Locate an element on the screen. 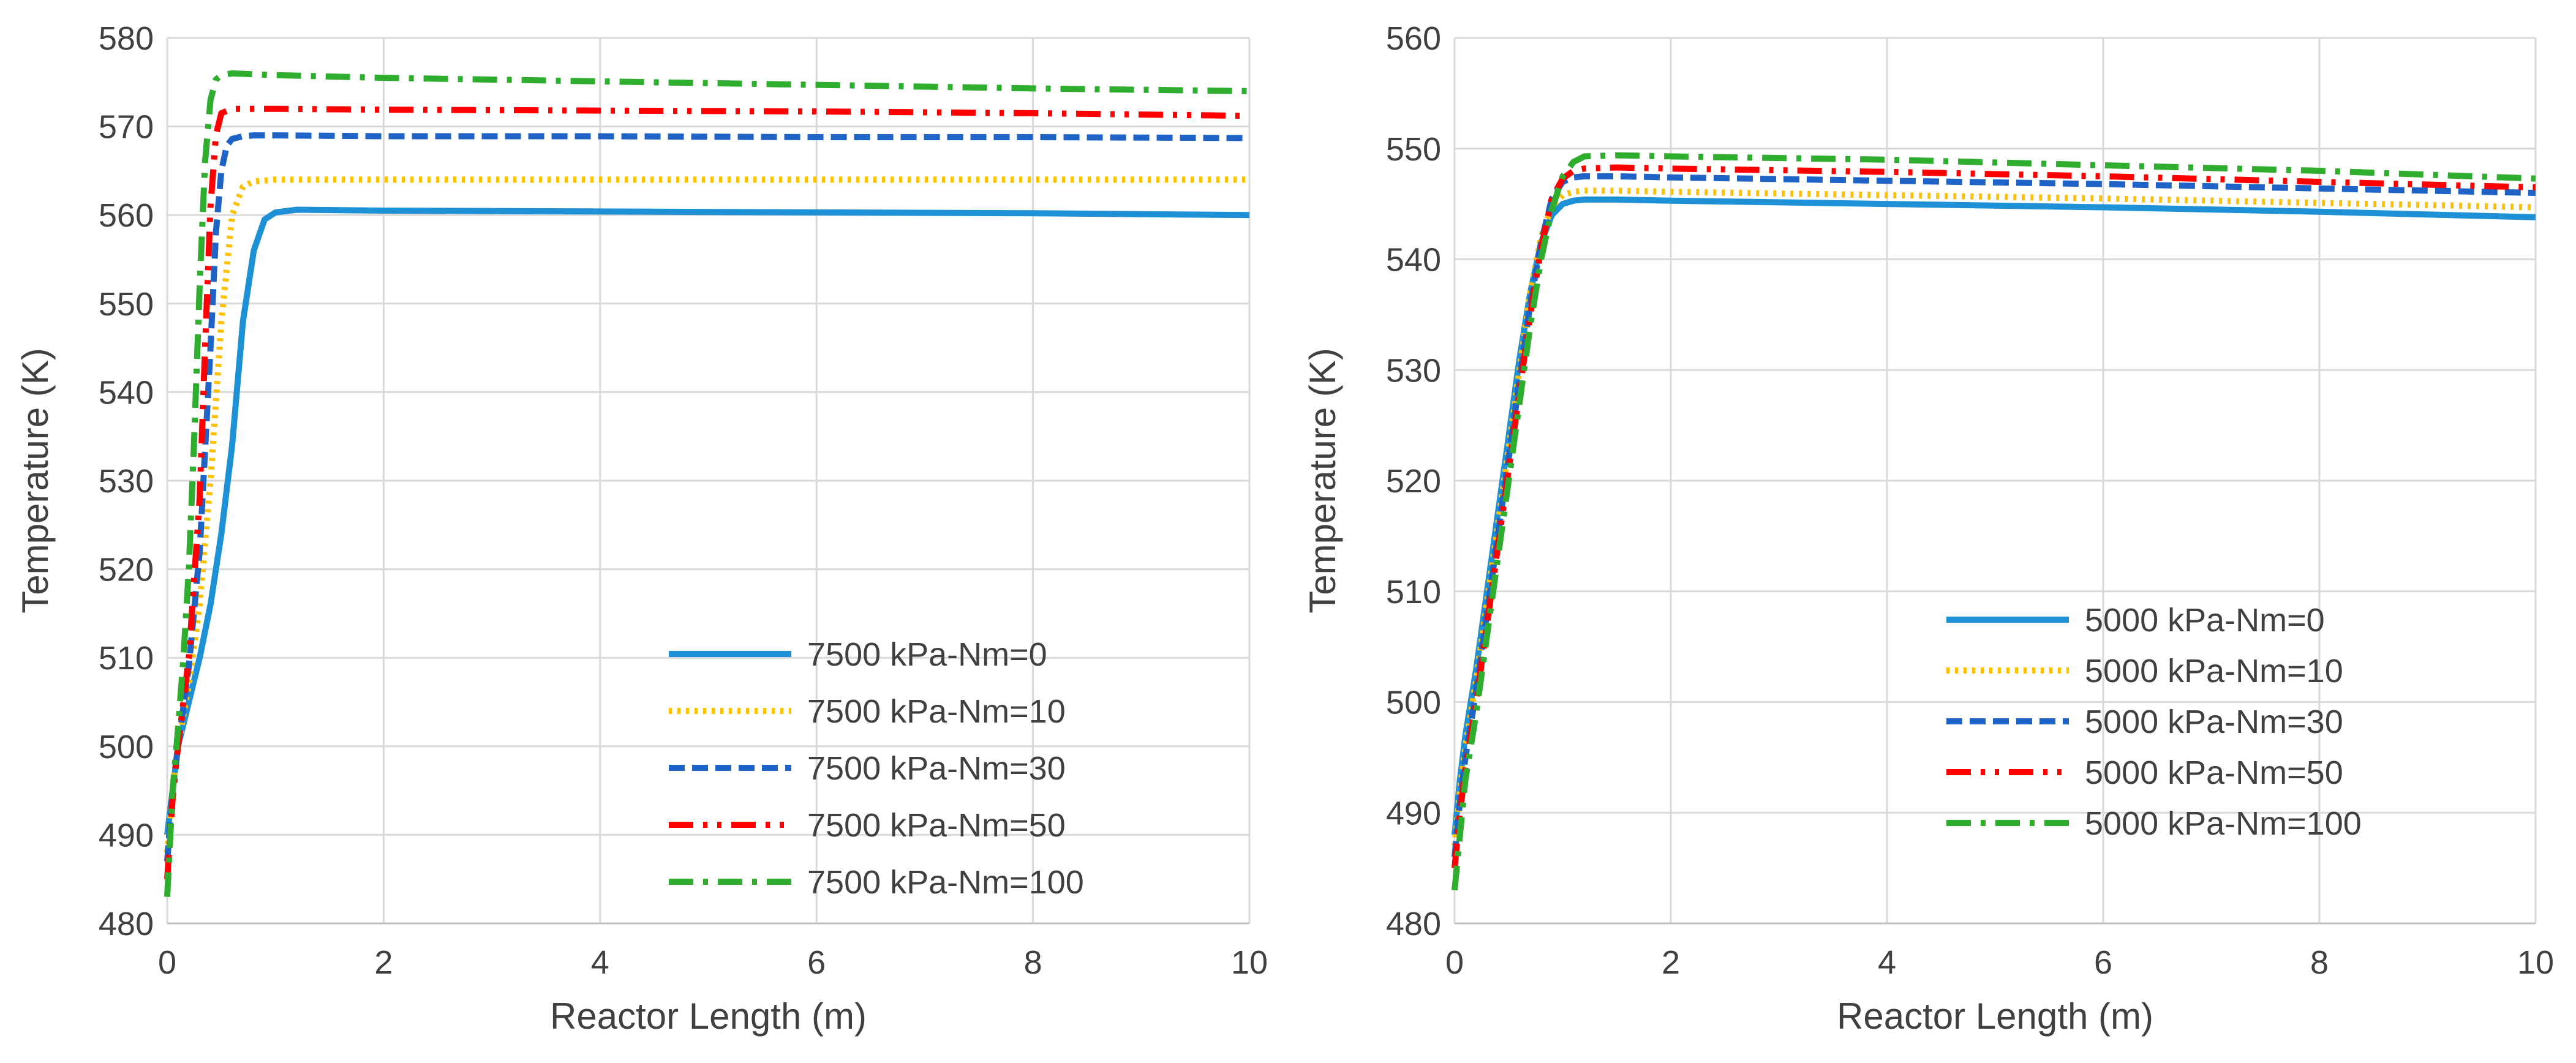 The image size is (2576, 1063). legend-label: 7500 kPa-Nm=30 is located at coordinates (936, 769).